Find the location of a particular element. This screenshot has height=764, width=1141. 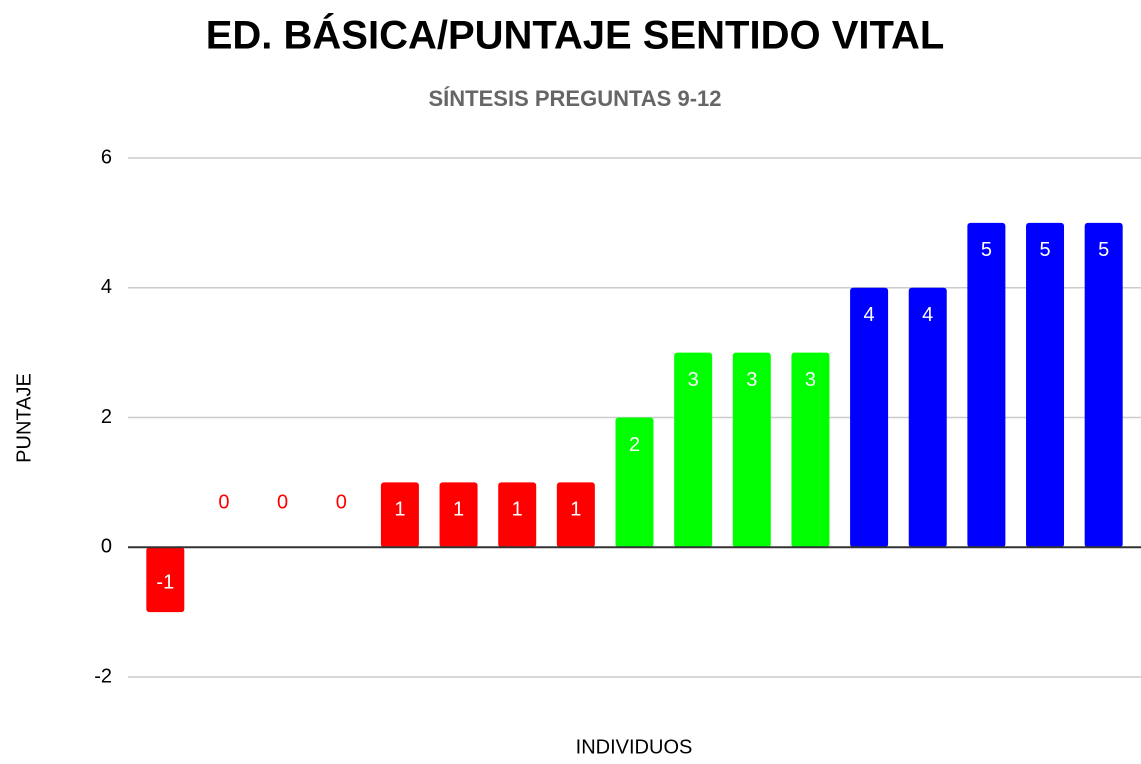

y-tick-label: 4 is located at coordinates (106, 287).